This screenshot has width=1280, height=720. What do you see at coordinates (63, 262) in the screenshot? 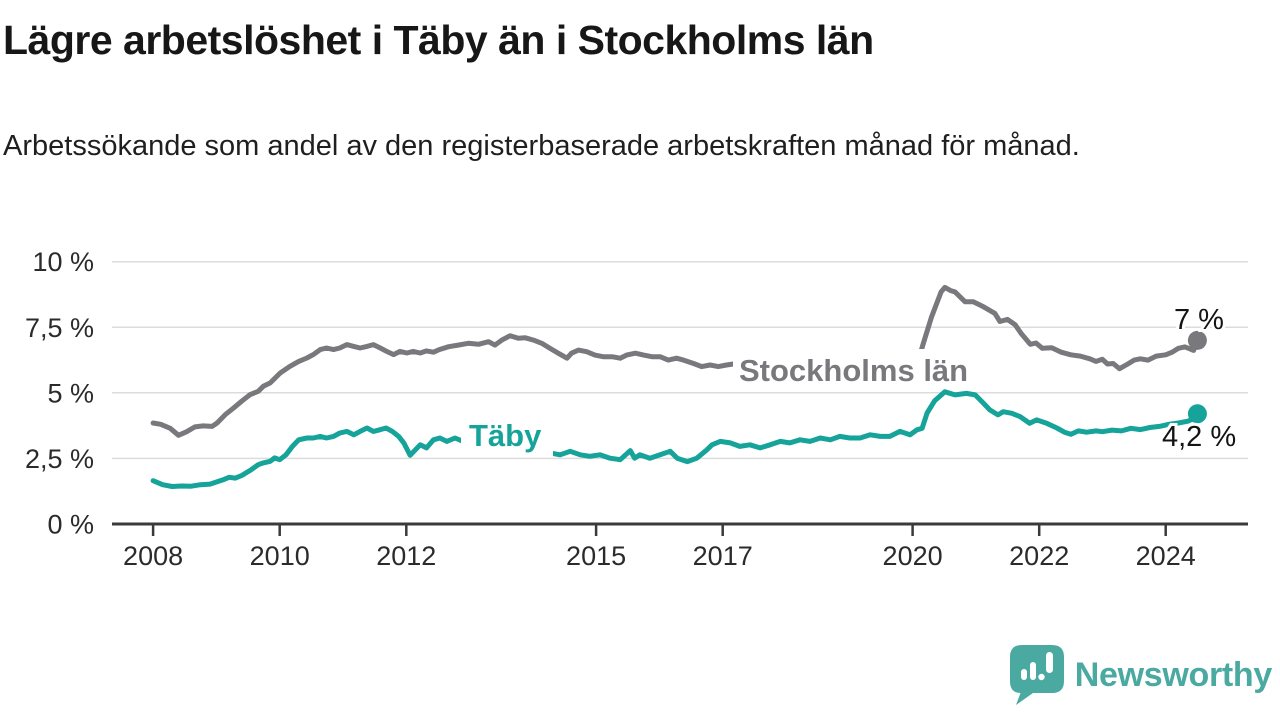
I see `y-tick-label: 10 %` at bounding box center [63, 262].